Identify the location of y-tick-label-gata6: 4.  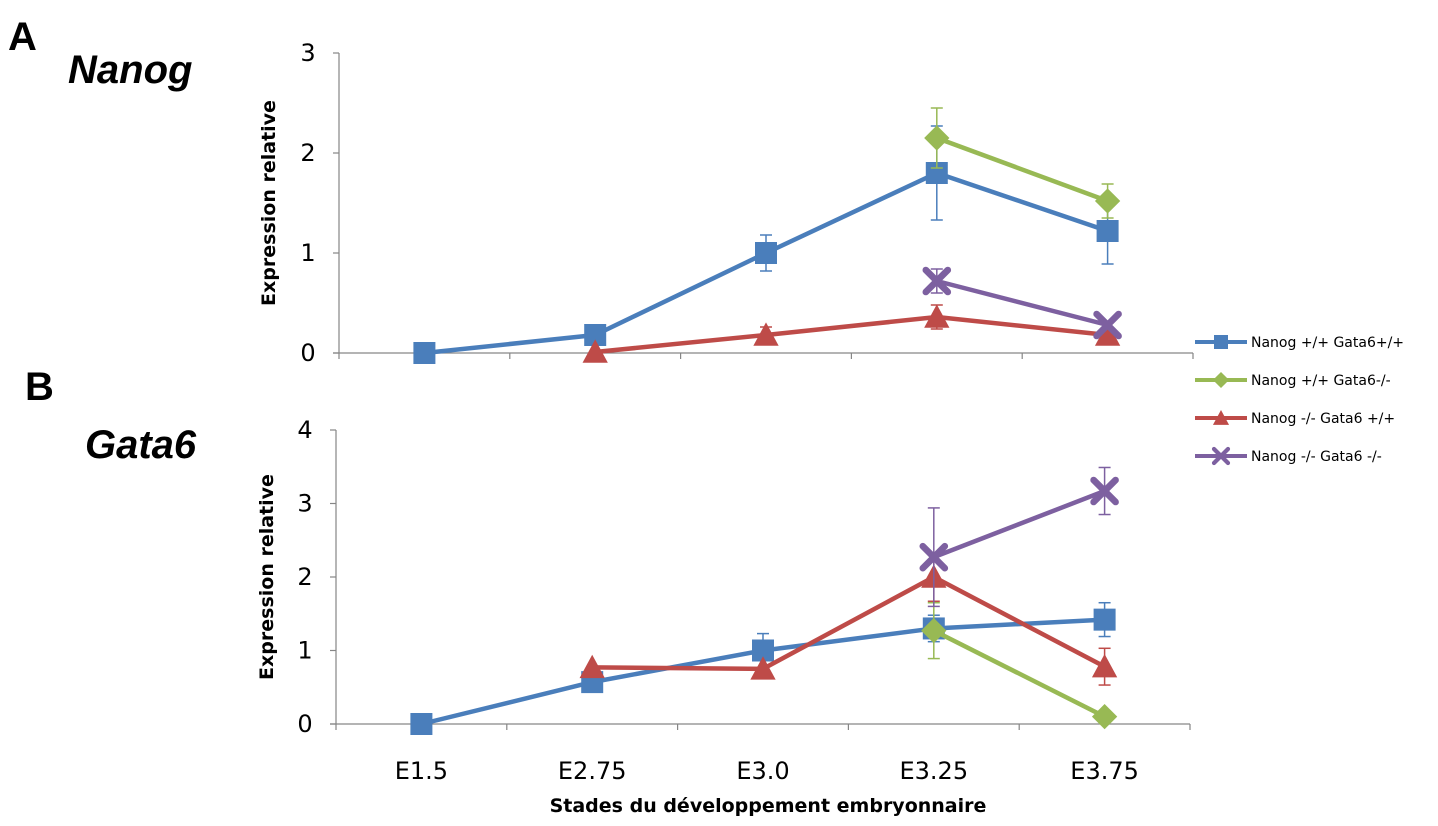
(304, 430).